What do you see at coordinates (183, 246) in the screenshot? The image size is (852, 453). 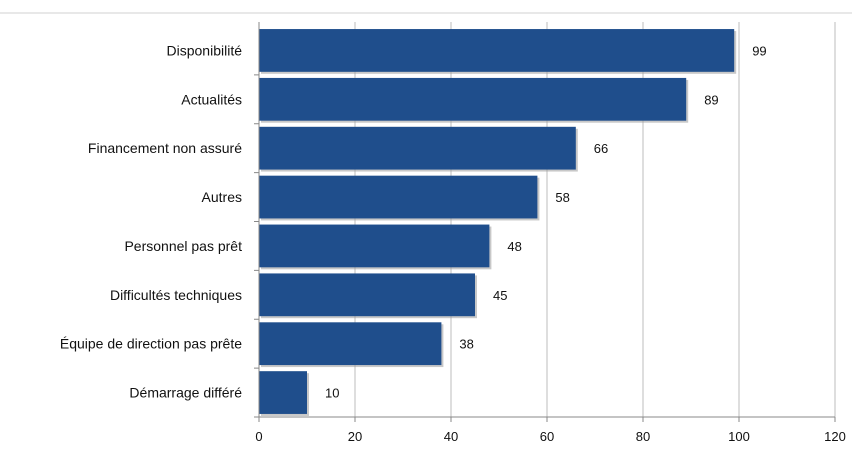 I see `category-label: Personnel pas prêt` at bounding box center [183, 246].